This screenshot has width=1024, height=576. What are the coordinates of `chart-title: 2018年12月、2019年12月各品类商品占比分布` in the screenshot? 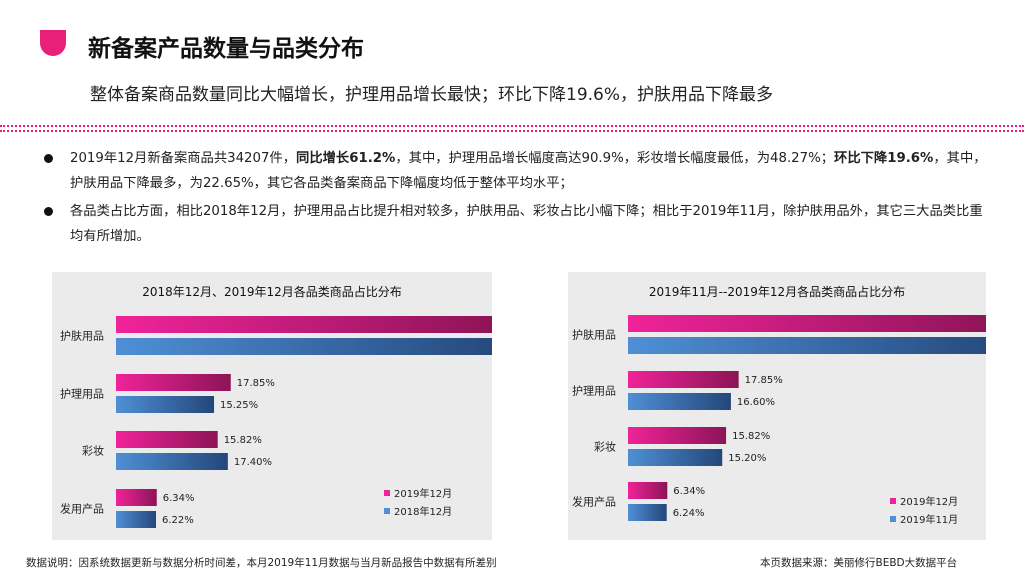 It's located at (272, 292).